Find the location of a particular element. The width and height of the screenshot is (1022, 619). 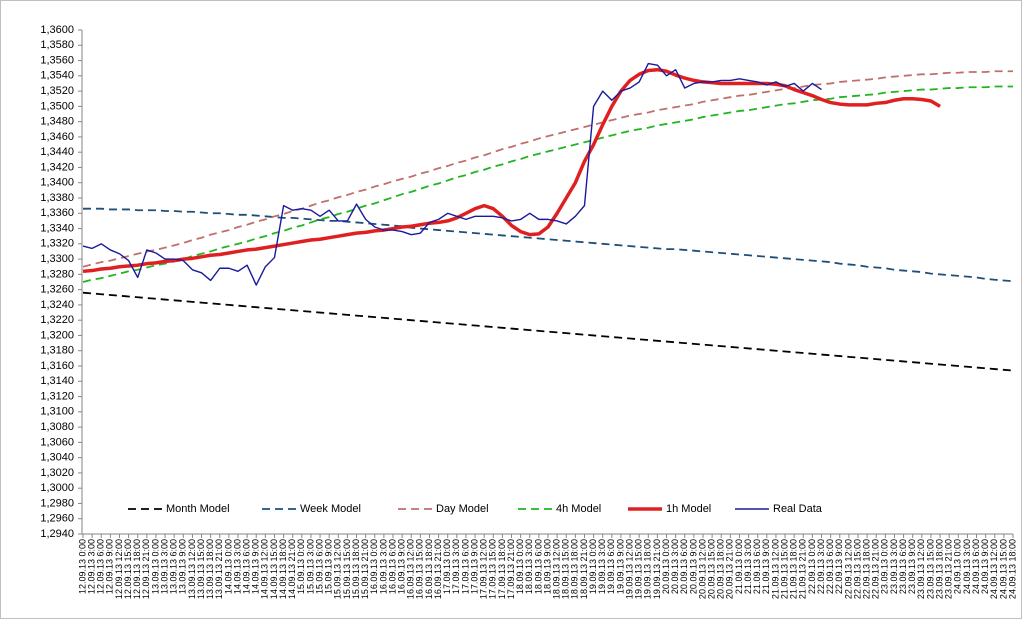

y-tick-label: 1,3360 is located at coordinates (57, 213).